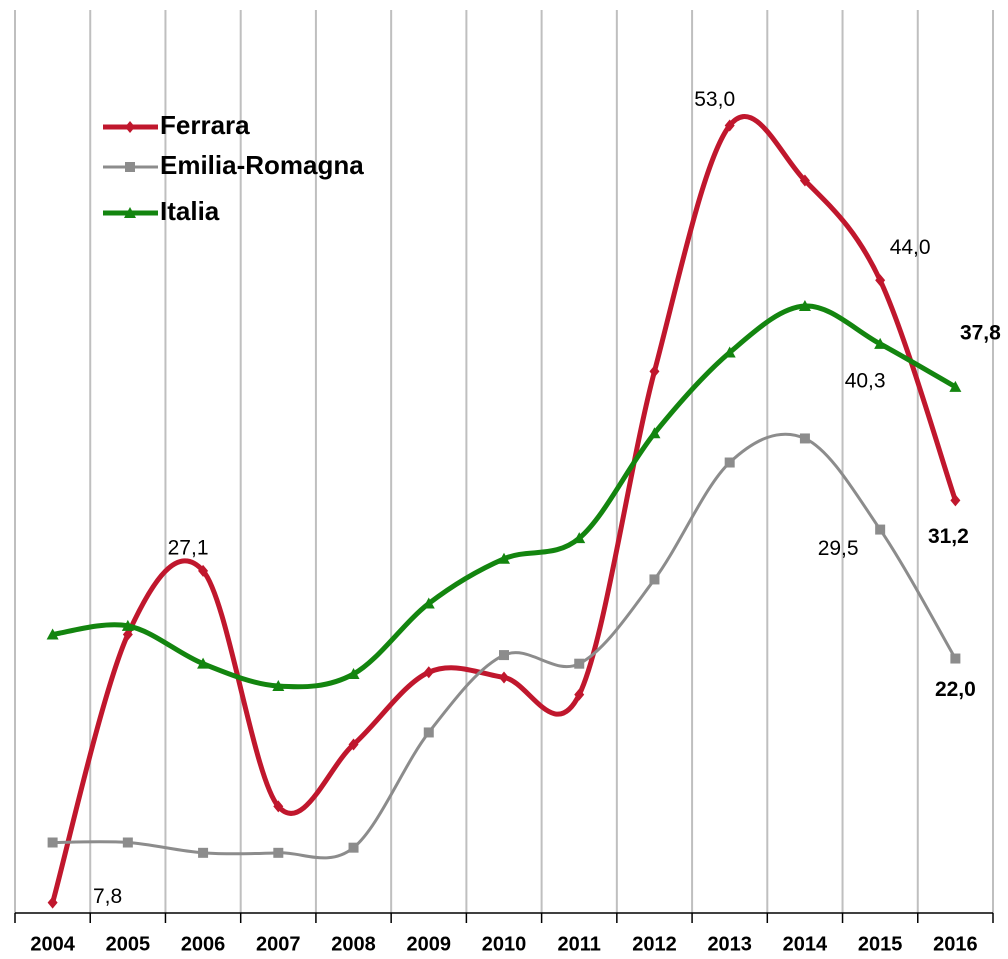  I want to click on data-label: 27,1, so click(188, 547).